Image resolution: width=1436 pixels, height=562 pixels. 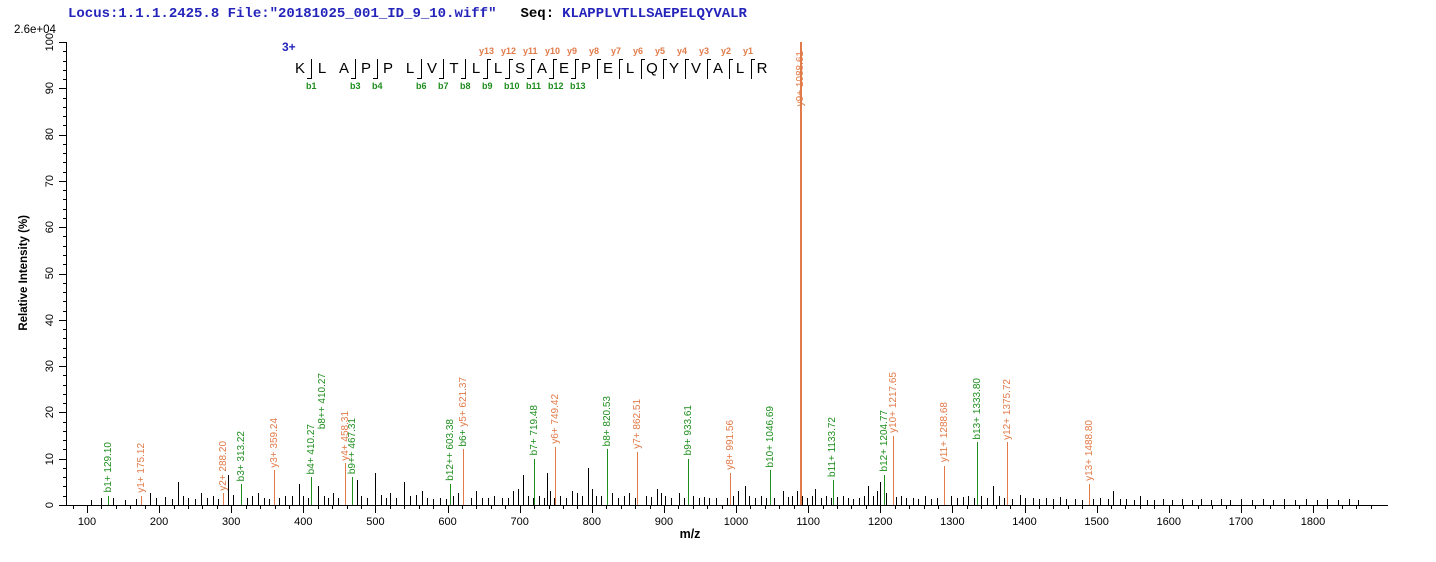 What do you see at coordinates (35, 30) in the screenshot?
I see `max-intensity-value: 2.6e+04` at bounding box center [35, 30].